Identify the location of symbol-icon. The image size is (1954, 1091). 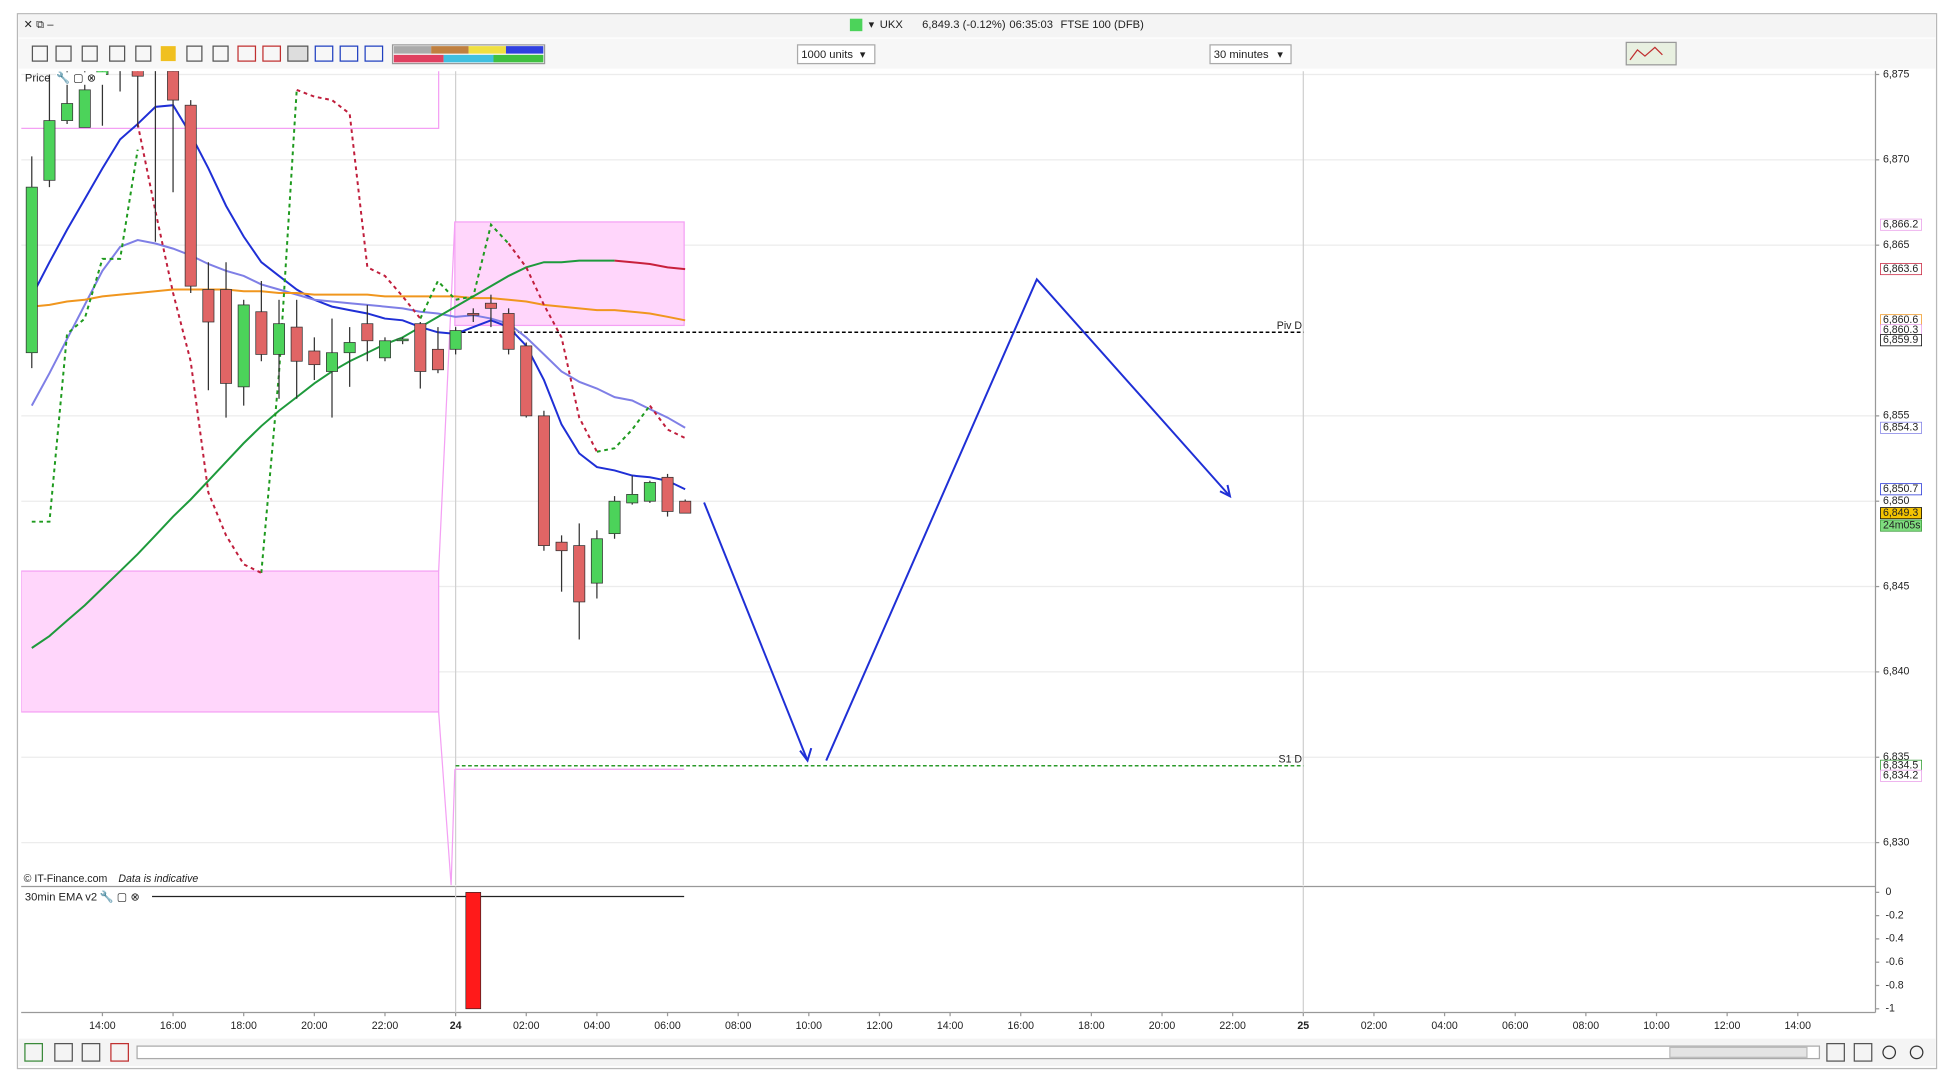
(856, 25).